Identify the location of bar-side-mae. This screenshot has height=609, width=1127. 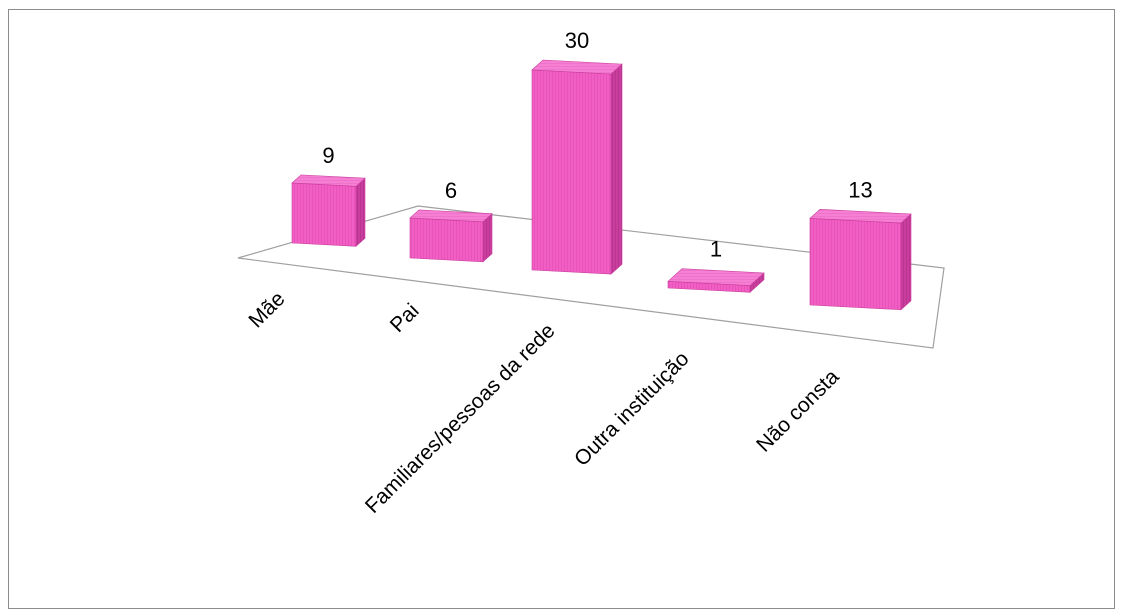
(360, 212).